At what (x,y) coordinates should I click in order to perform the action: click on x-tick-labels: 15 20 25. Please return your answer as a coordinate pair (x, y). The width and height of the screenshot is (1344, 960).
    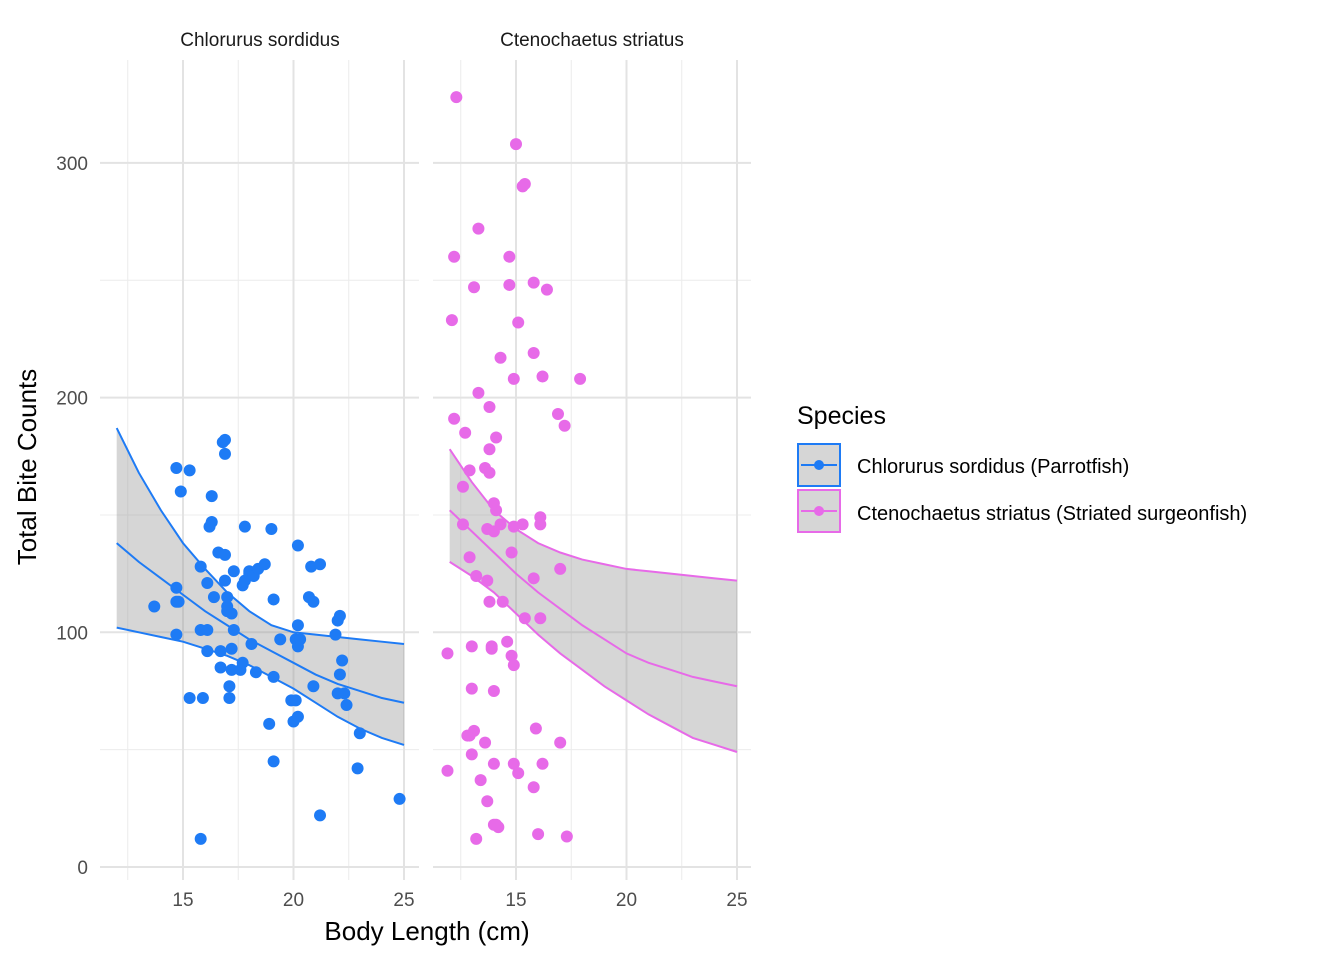
    Looking at the image, I should click on (293, 900).